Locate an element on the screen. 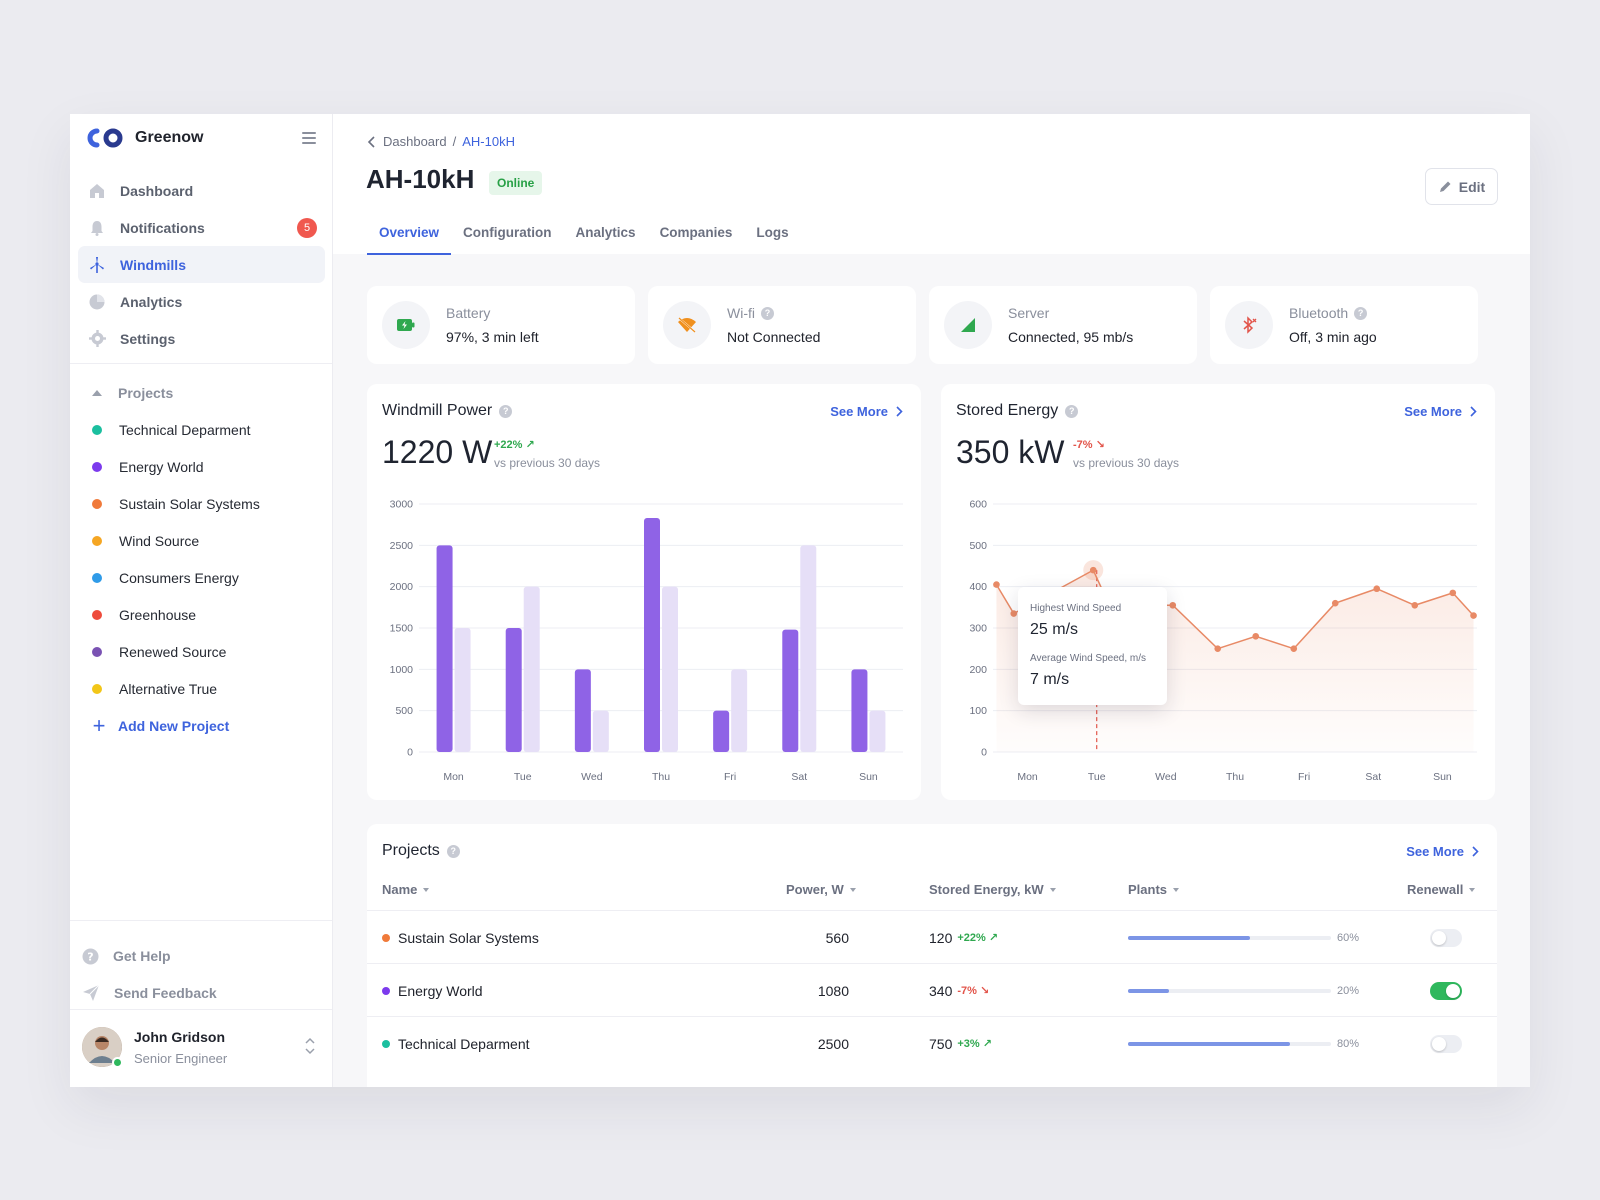 The image size is (1600, 1200). status-value: 97%, 3 min left is located at coordinates (492, 337).